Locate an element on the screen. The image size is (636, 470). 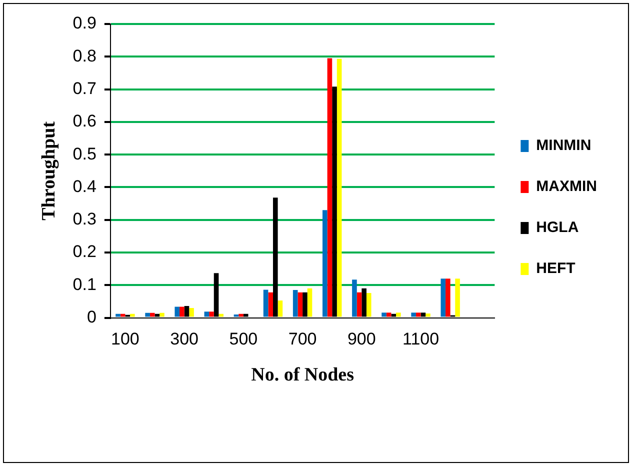
x-tick-label: 1100 is located at coordinates (421, 339).